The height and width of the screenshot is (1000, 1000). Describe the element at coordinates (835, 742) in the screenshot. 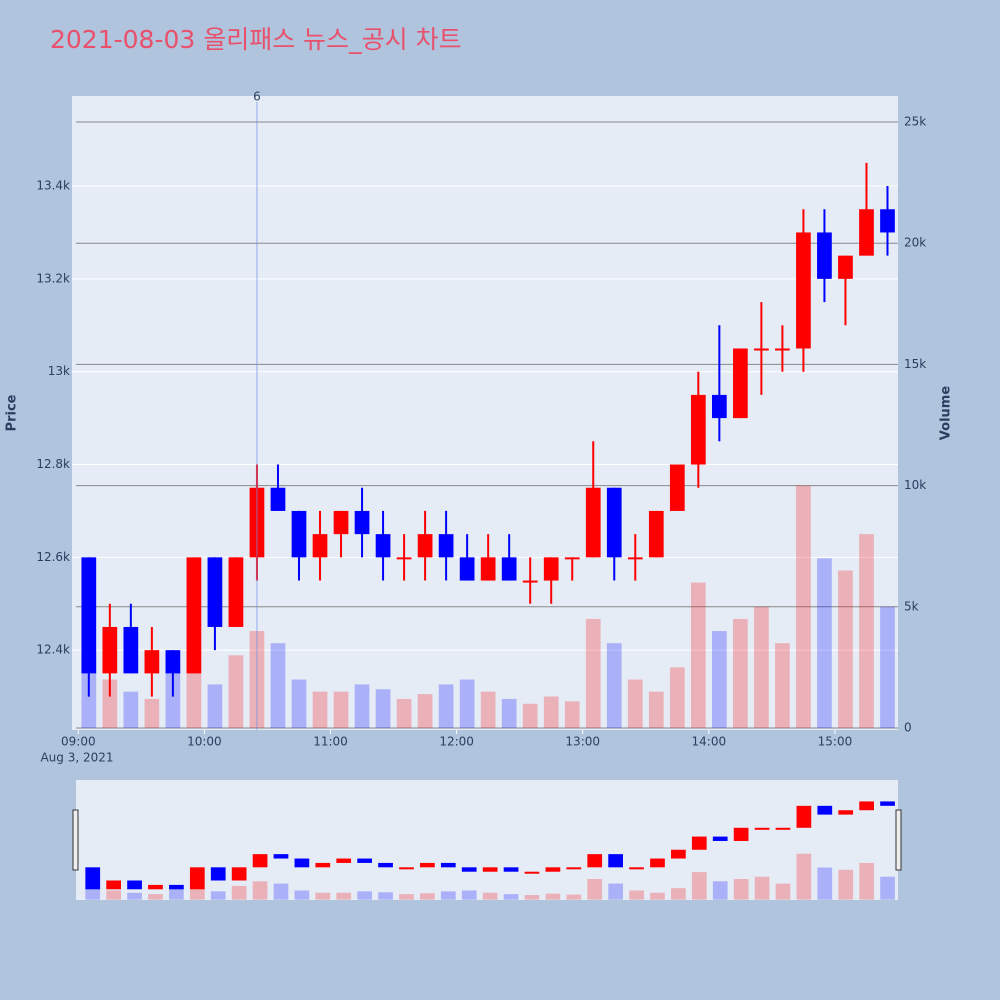

I see `x-tick-label: 15:00` at that location.